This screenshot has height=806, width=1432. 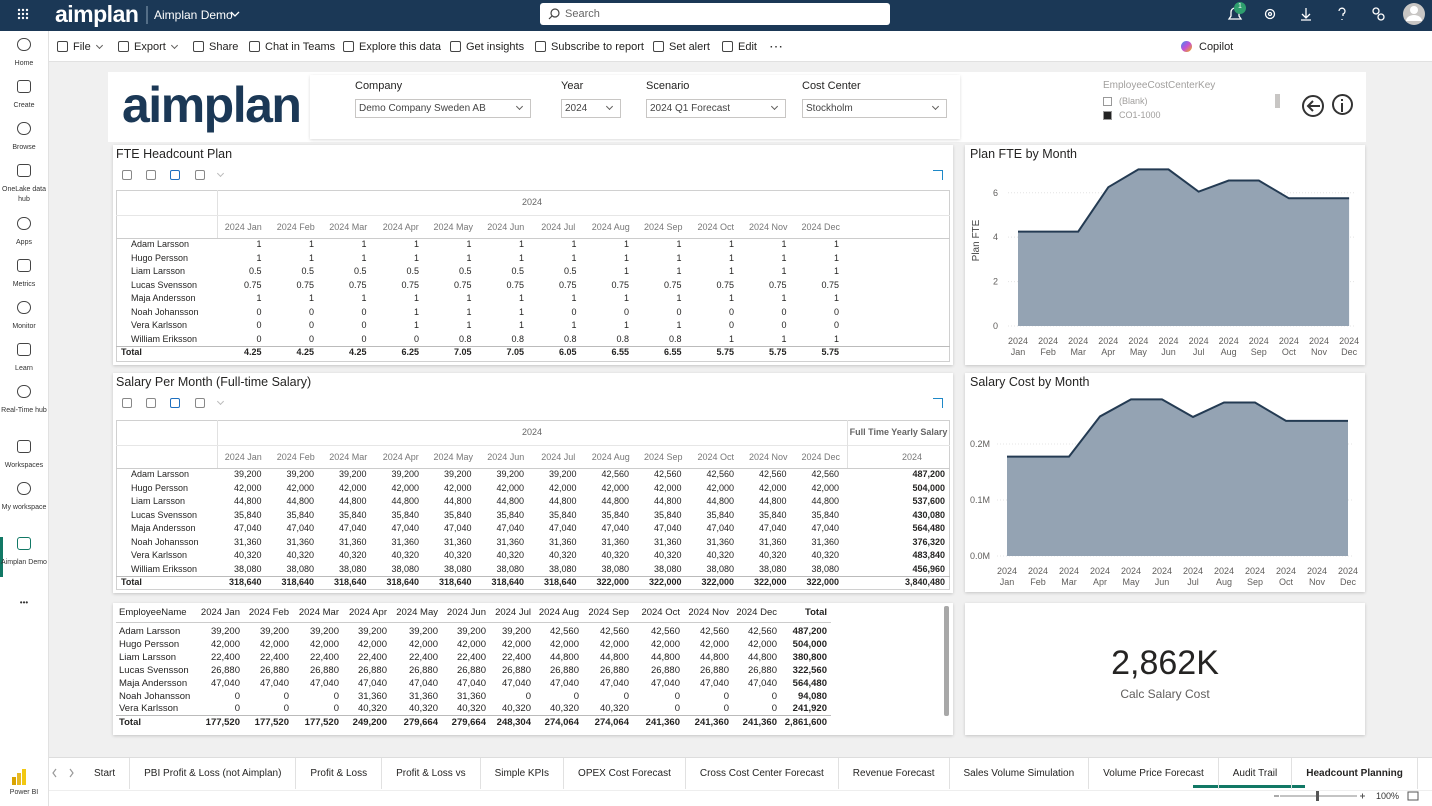 I want to click on column-header: 2024 May, so click(x=453, y=457).